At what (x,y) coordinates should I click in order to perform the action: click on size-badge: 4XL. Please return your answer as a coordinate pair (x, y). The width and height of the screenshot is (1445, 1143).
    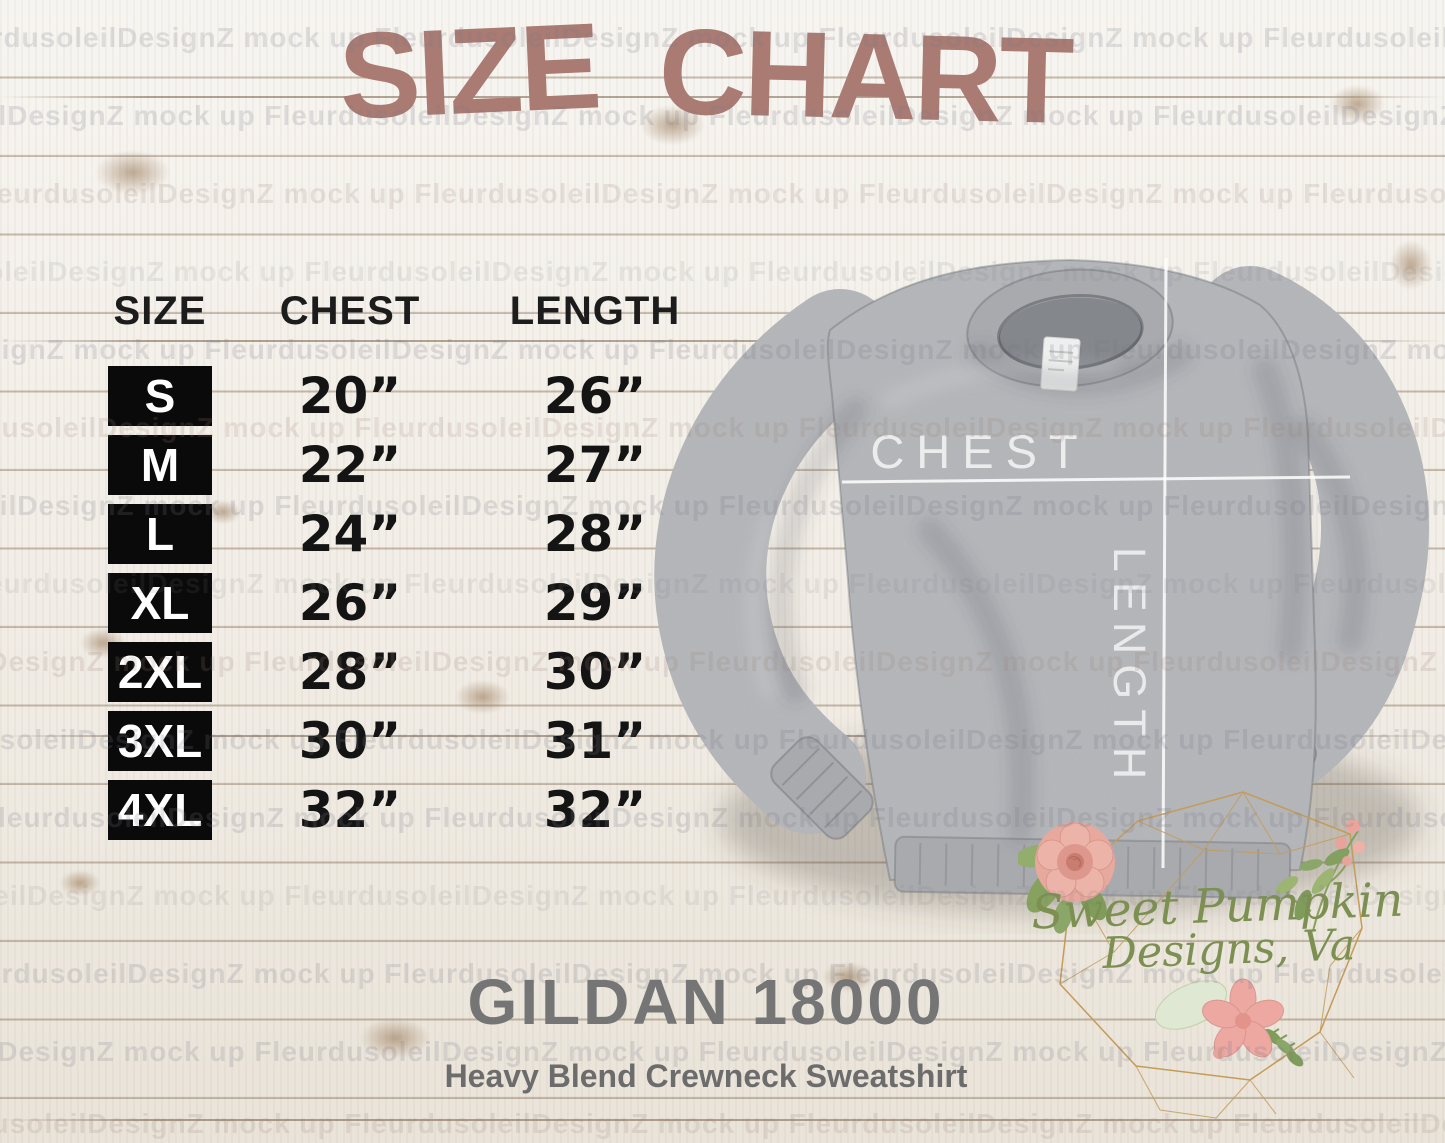
    Looking at the image, I should click on (160, 809).